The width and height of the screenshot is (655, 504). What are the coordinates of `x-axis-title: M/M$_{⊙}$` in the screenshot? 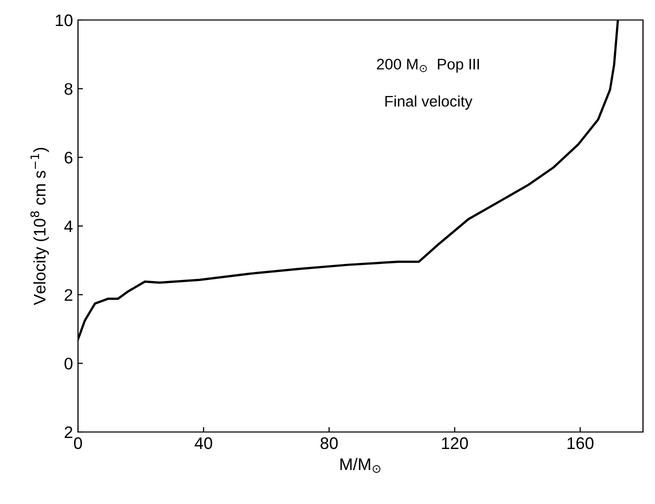 It's located at (360, 465).